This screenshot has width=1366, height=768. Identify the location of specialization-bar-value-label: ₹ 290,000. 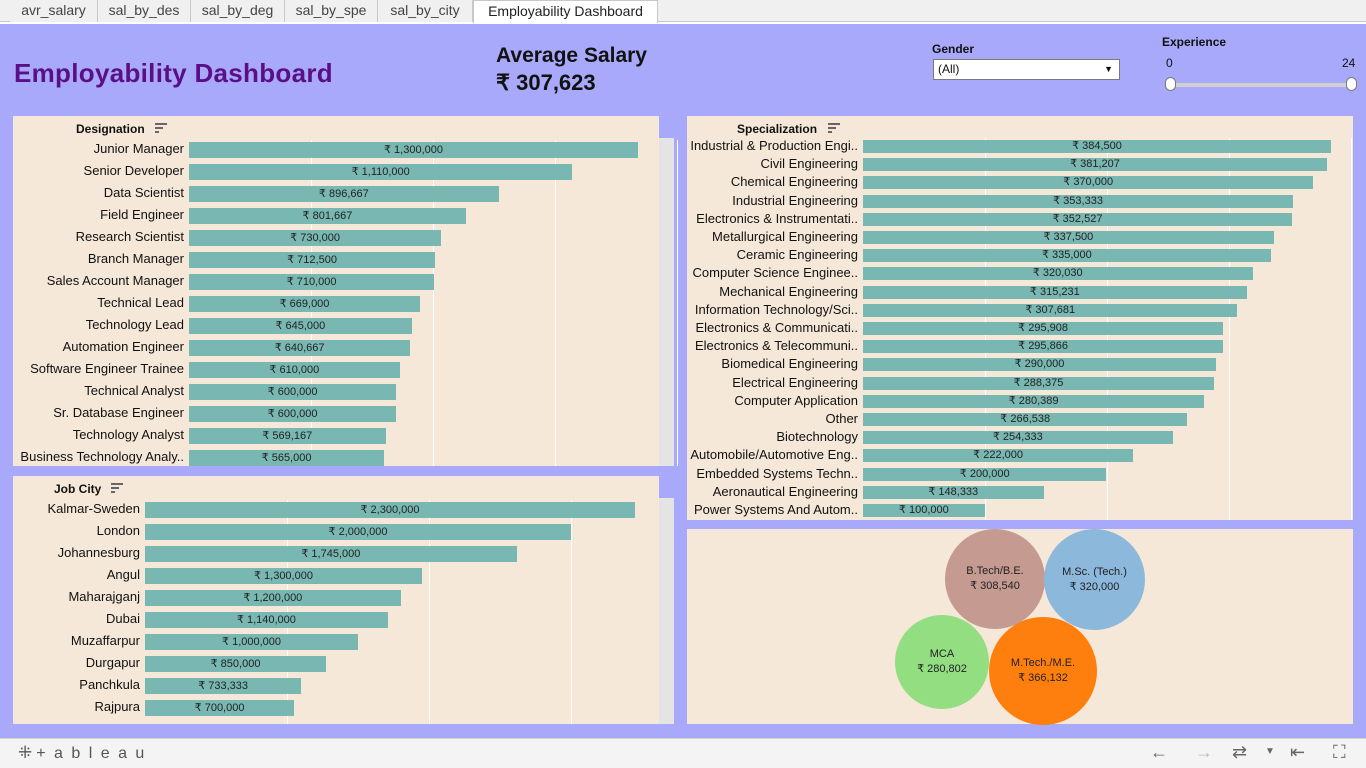
(1039, 364).